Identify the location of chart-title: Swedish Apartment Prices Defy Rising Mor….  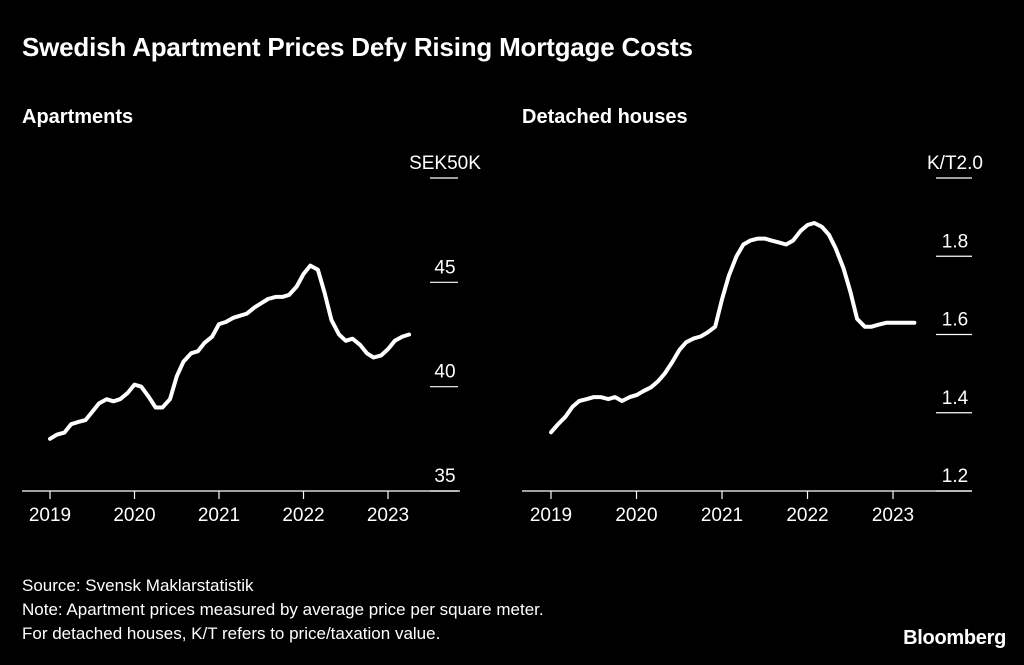
(357, 47).